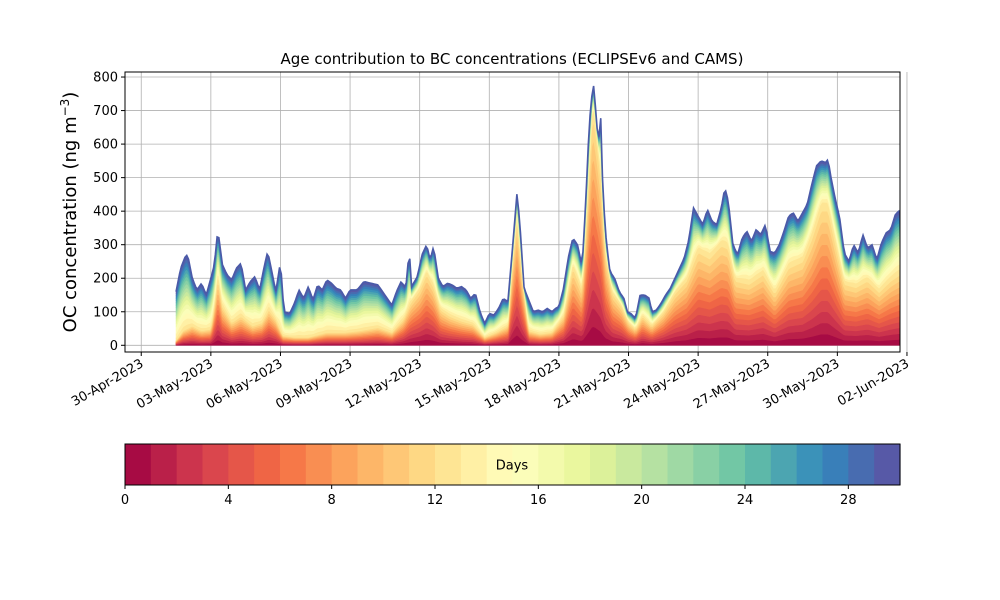 This screenshot has height=600, width=1000. What do you see at coordinates (593, 384) in the screenshot?
I see `x-tick-label: 21-May-2023` at bounding box center [593, 384].